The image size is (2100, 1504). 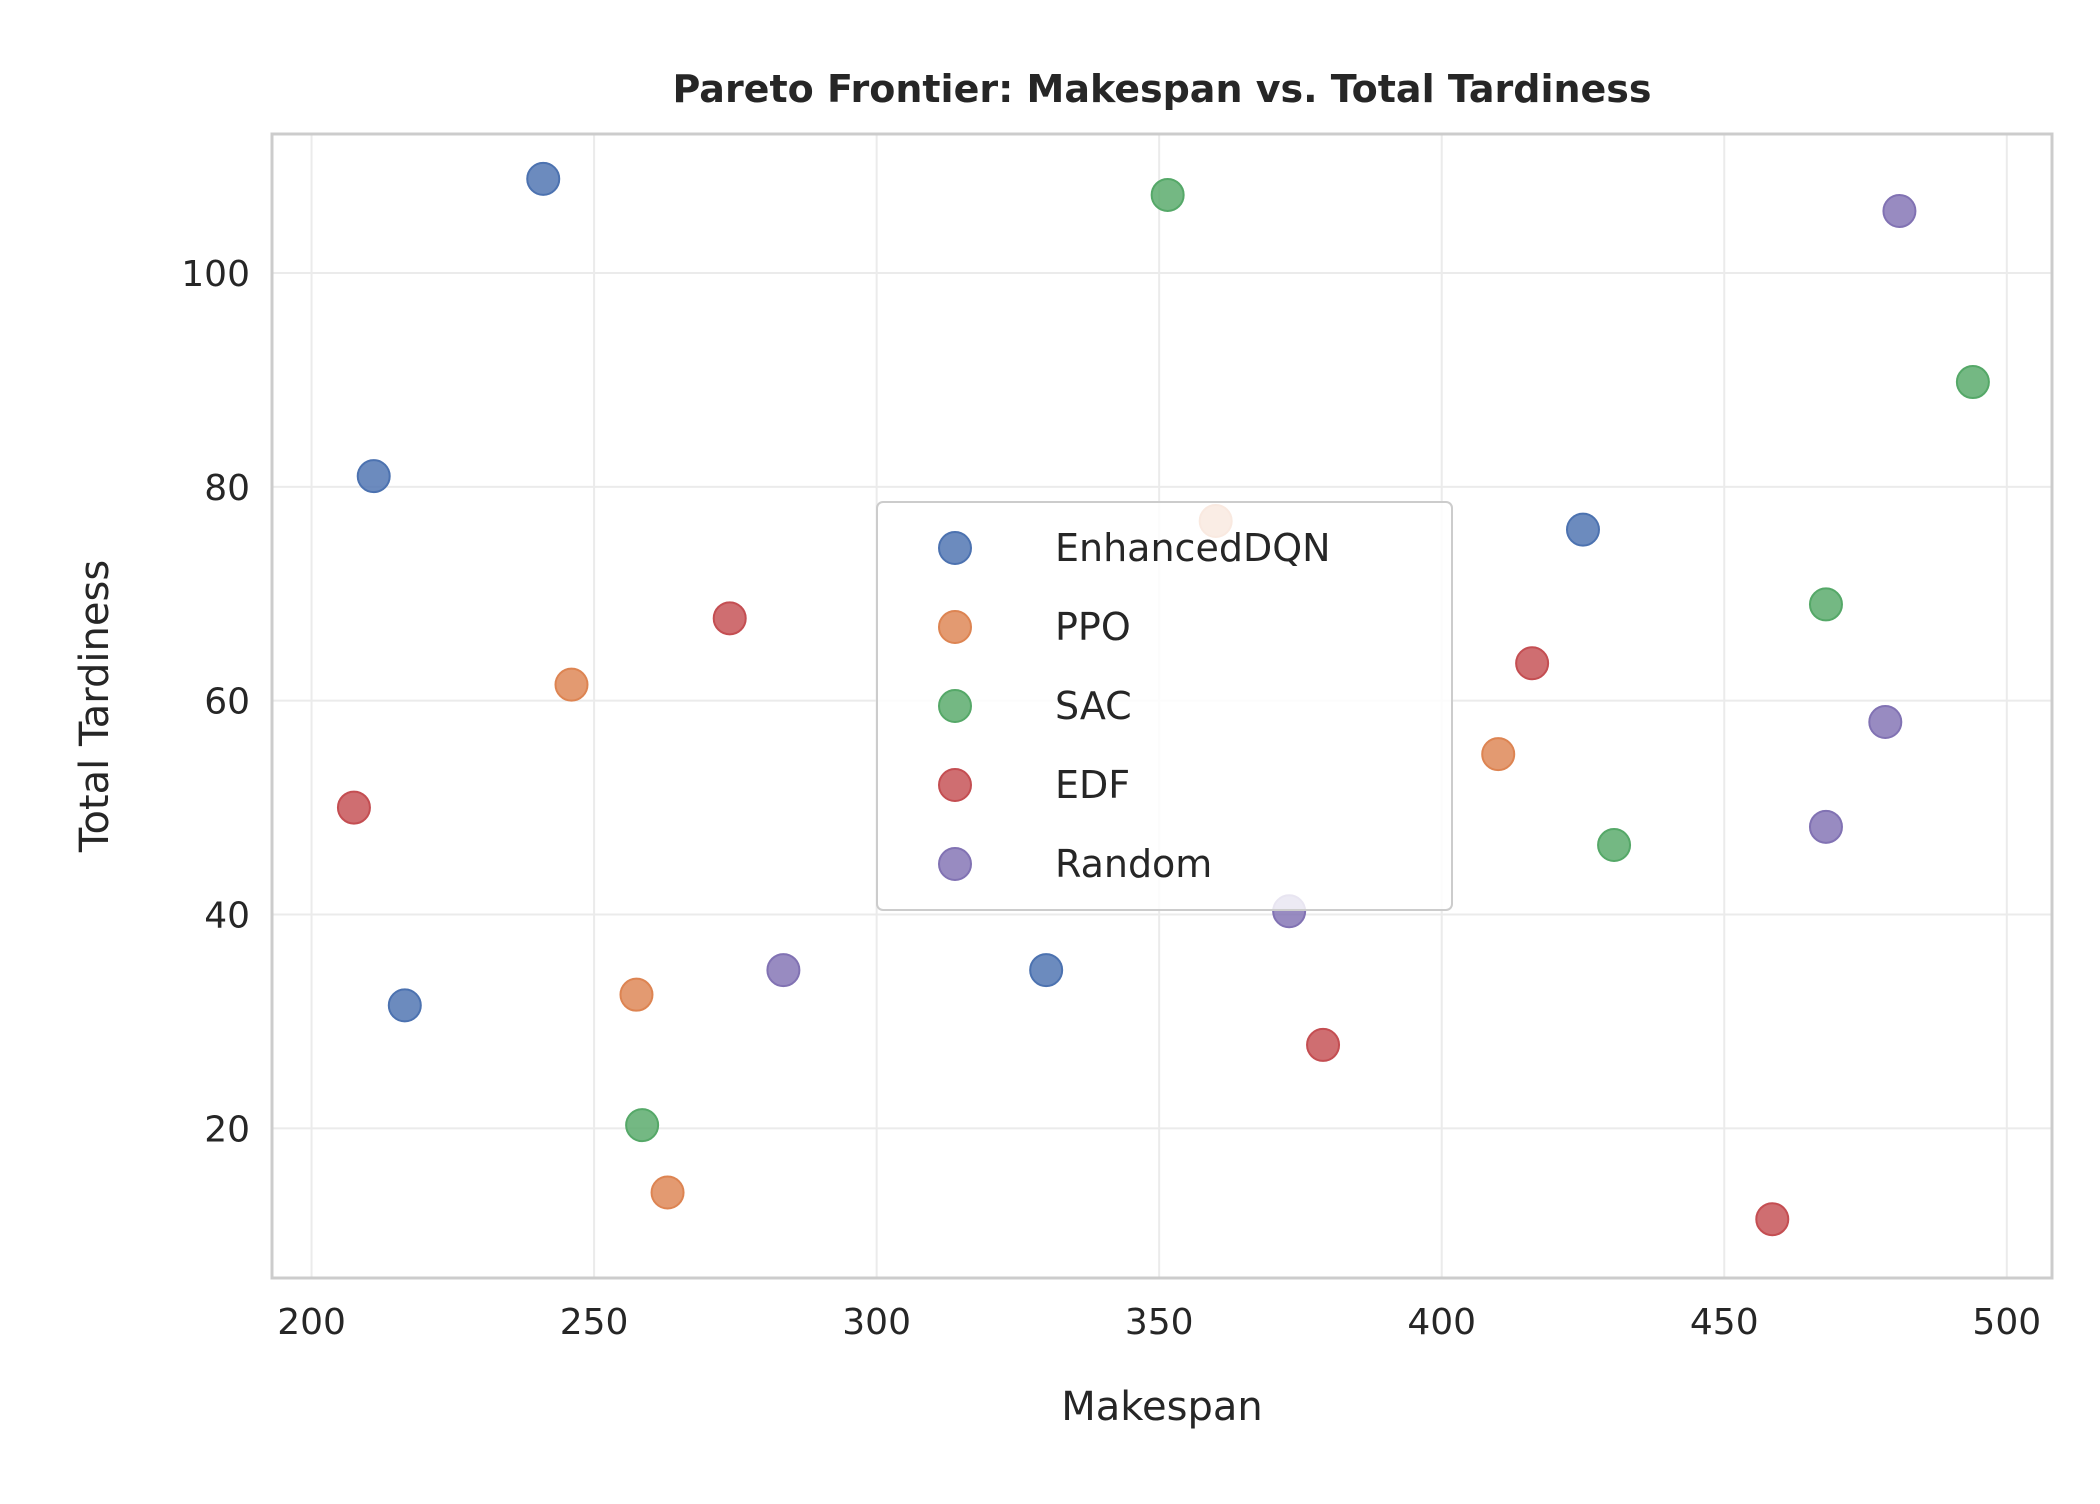 What do you see at coordinates (1441, 1322) in the screenshot?
I see `x-tick-label: 400` at bounding box center [1441, 1322].